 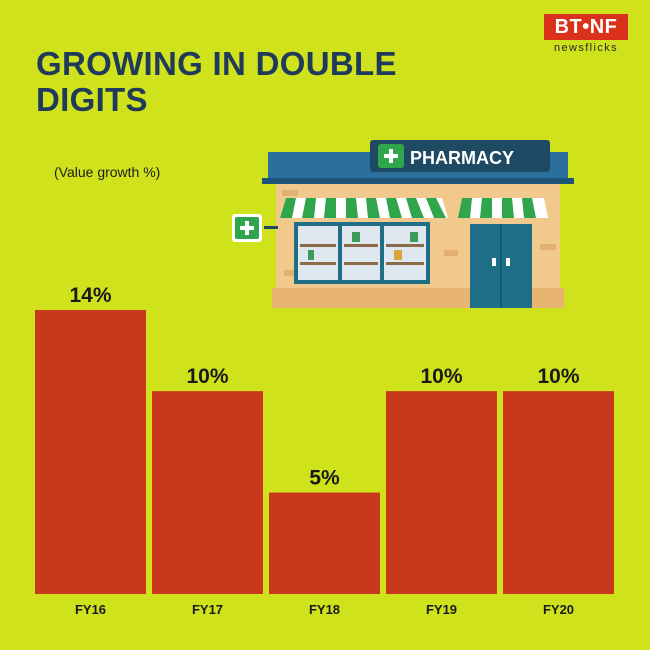 I want to click on category-label-fy20: FY20, so click(x=558, y=609).